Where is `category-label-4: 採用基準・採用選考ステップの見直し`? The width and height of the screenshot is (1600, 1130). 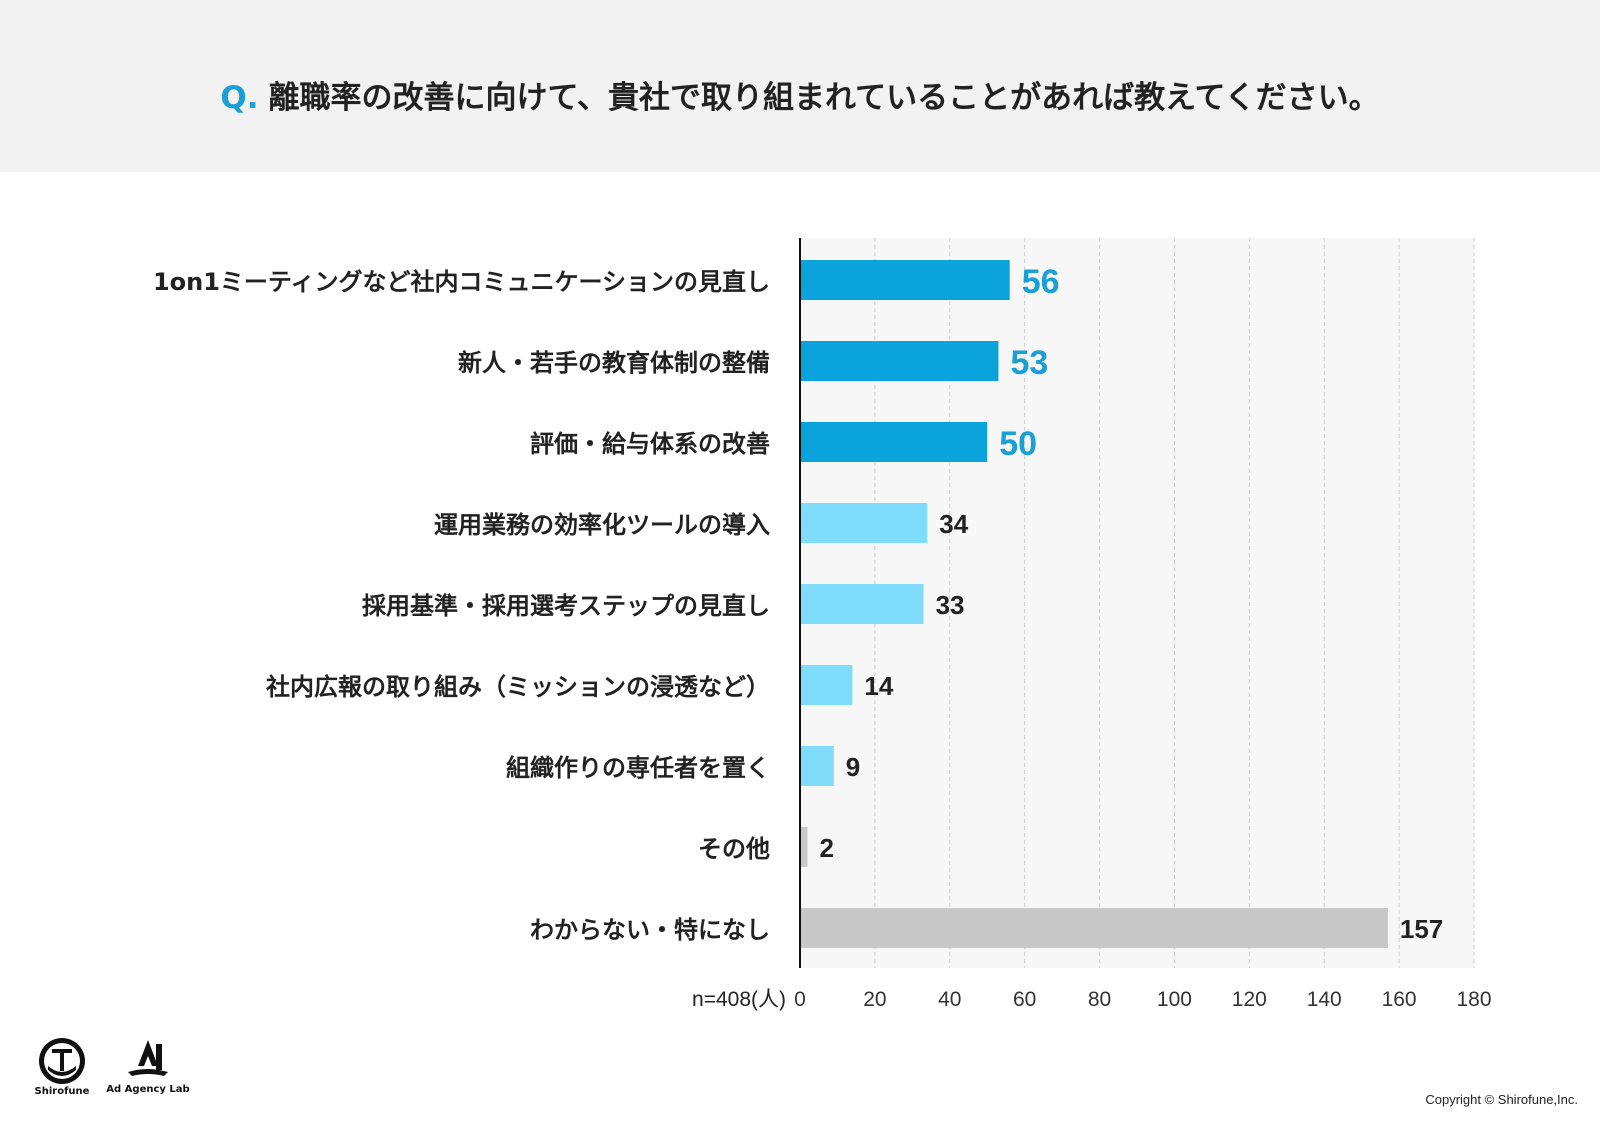 category-label-4: 採用基準・採用選考ステップの見直し is located at coordinates (566, 606).